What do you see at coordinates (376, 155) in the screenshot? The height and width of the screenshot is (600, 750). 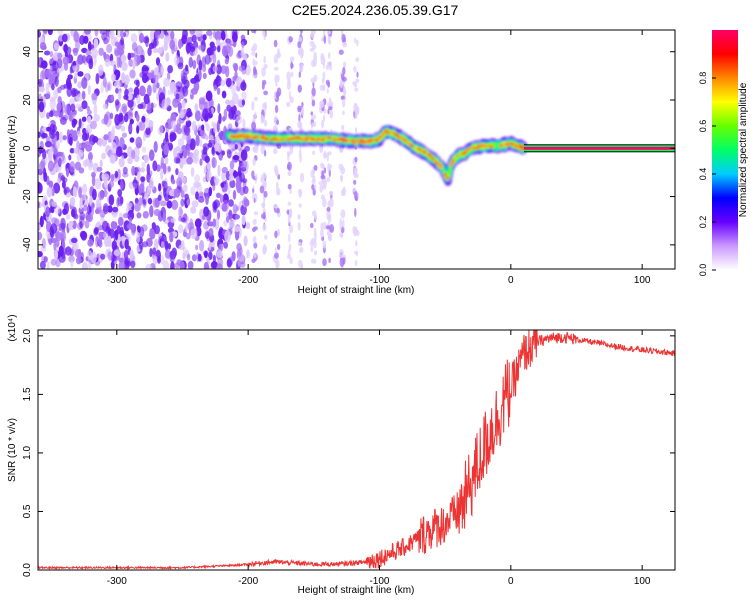 I see `heatmap-signal-trace` at bounding box center [376, 155].